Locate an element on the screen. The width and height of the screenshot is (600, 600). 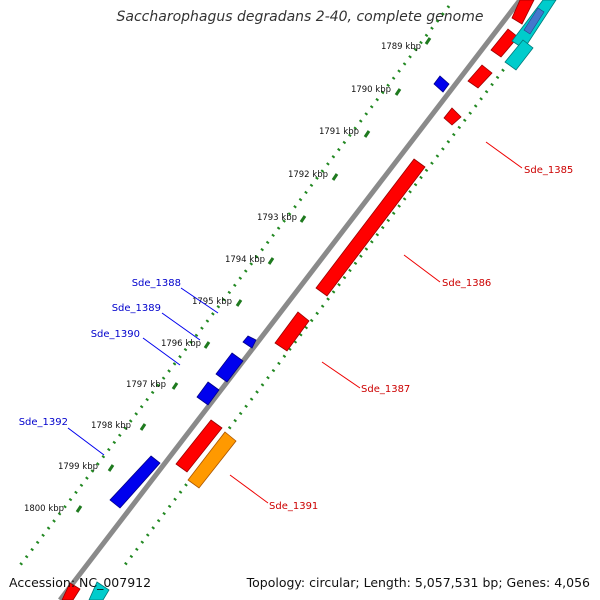
kbp-label: 1789 kbp is located at coordinates (401, 47).